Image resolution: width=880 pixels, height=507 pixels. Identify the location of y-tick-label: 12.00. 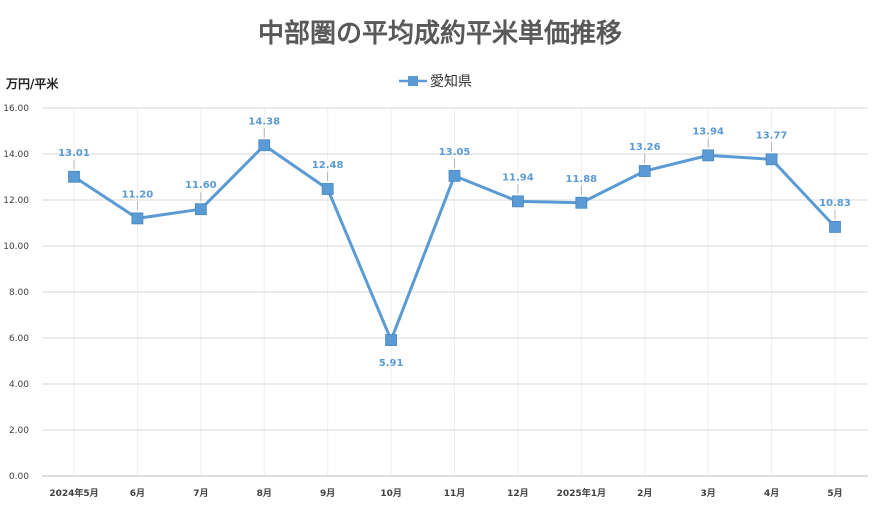
(16, 201).